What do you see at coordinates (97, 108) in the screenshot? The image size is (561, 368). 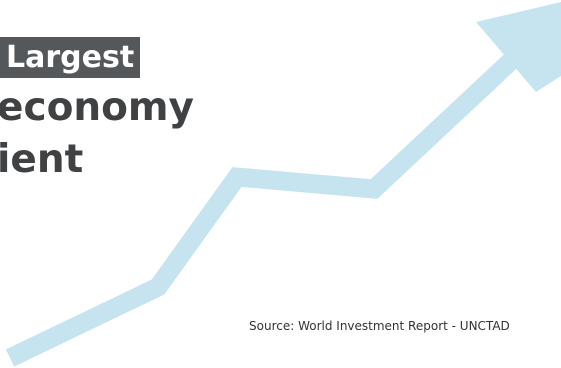 I see `headline-economy-line: economy` at bounding box center [97, 108].